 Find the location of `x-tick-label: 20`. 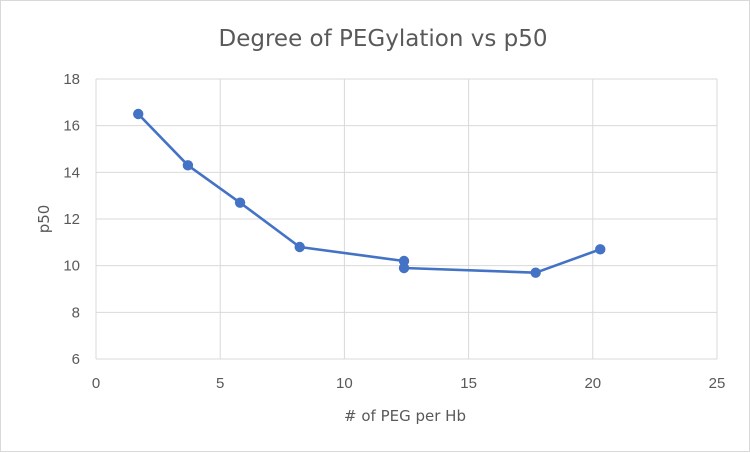

x-tick-label: 20 is located at coordinates (592, 383).